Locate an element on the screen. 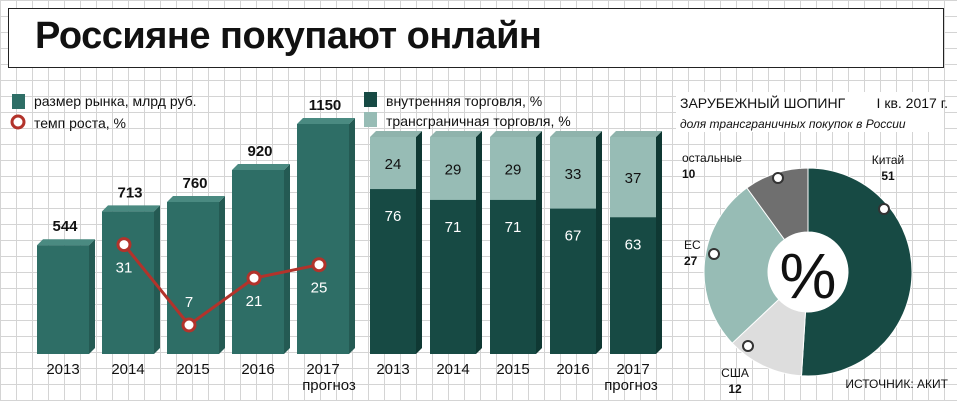  pie-value-ЕС: 27 is located at coordinates (691, 261).